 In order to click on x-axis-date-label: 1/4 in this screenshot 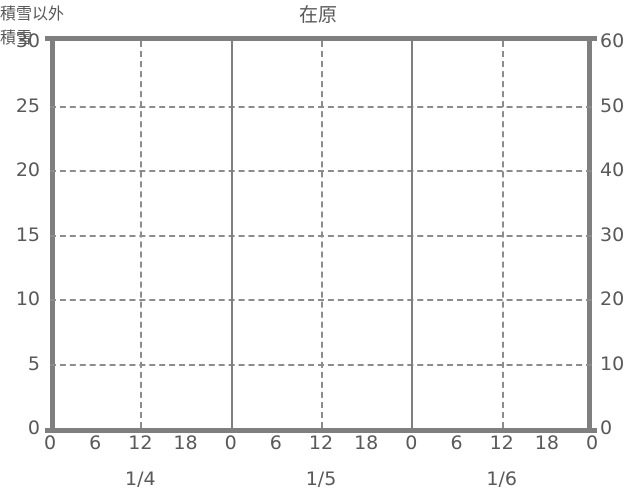, I will do `click(140, 479)`.